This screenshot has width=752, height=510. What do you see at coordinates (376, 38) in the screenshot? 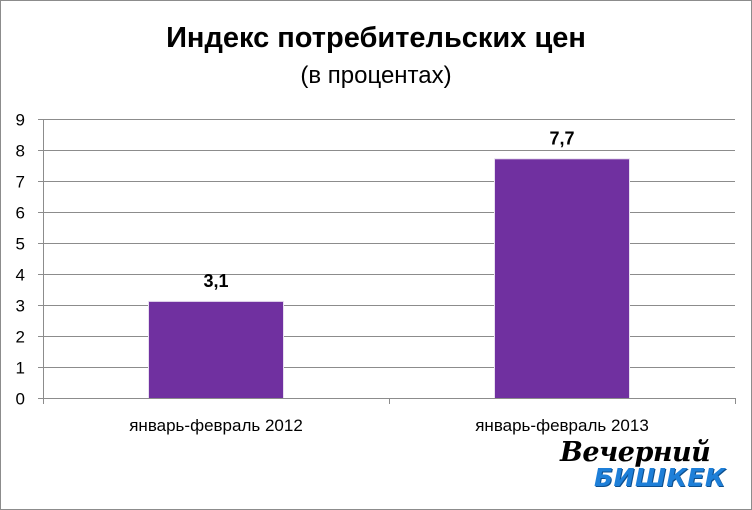
I see `chart-title: Индекс потребительских цен` at bounding box center [376, 38].